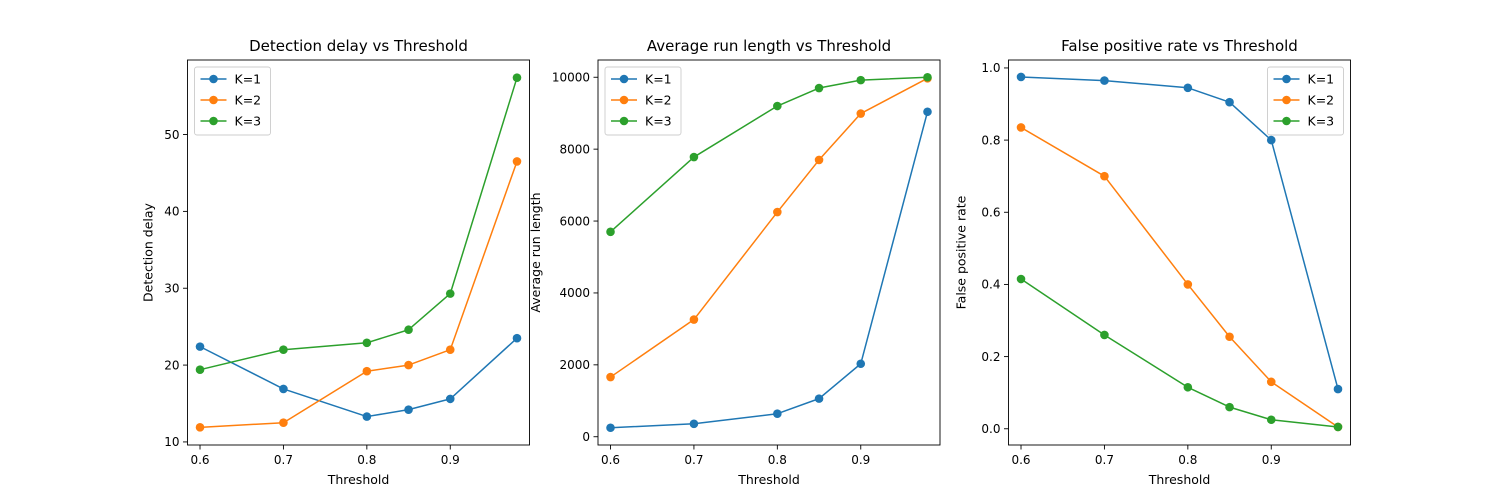 This screenshot has width=1500, height=500. What do you see at coordinates (1179, 46) in the screenshot?
I see `chart-title: False positive rate vs Threshold` at bounding box center [1179, 46].